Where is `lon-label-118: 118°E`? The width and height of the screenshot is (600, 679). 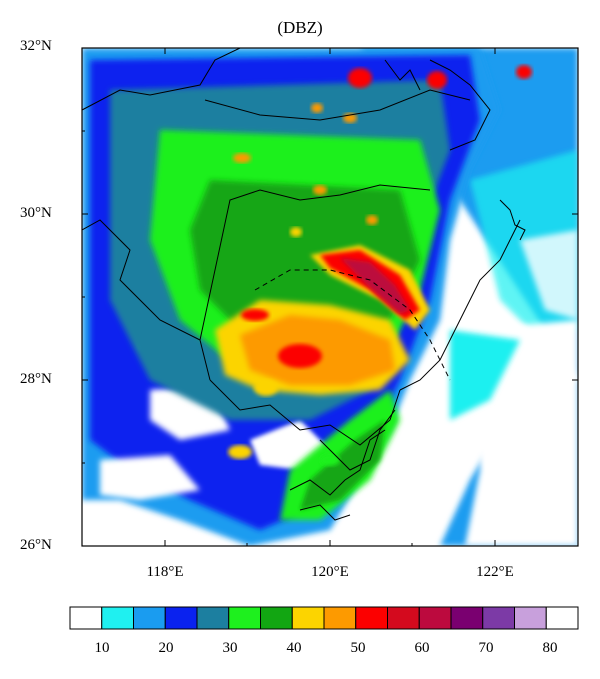
lon-label-118: 118°E is located at coordinates (165, 572).